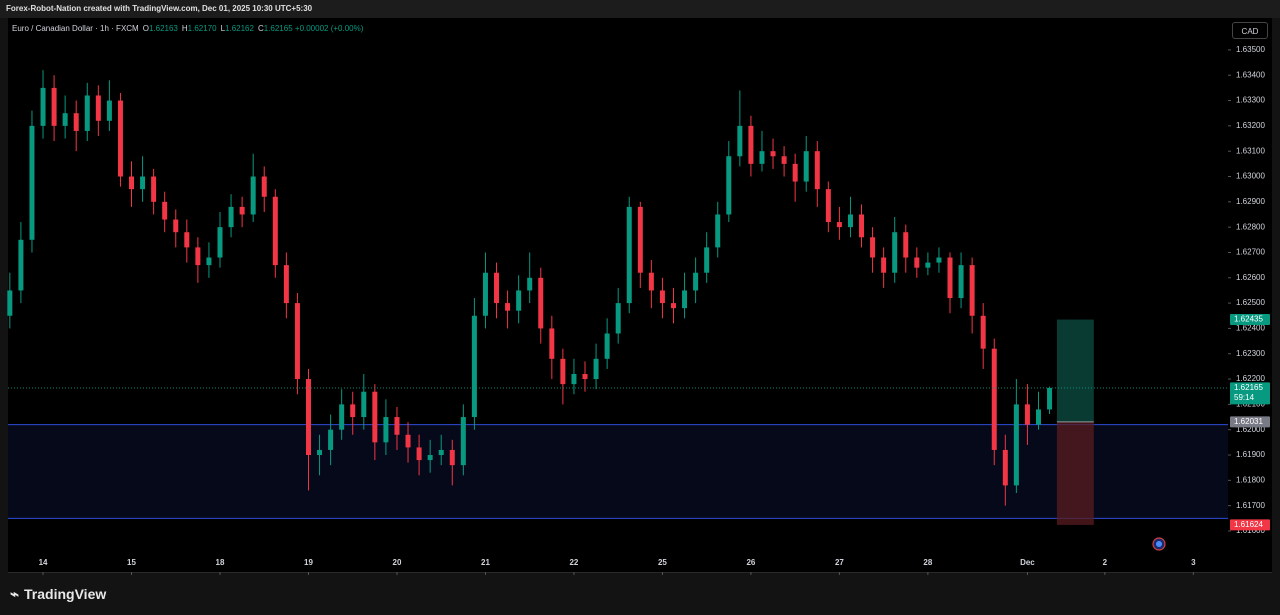 This screenshot has height=615, width=1280. I want to click on x-tick-label: 26, so click(750, 562).